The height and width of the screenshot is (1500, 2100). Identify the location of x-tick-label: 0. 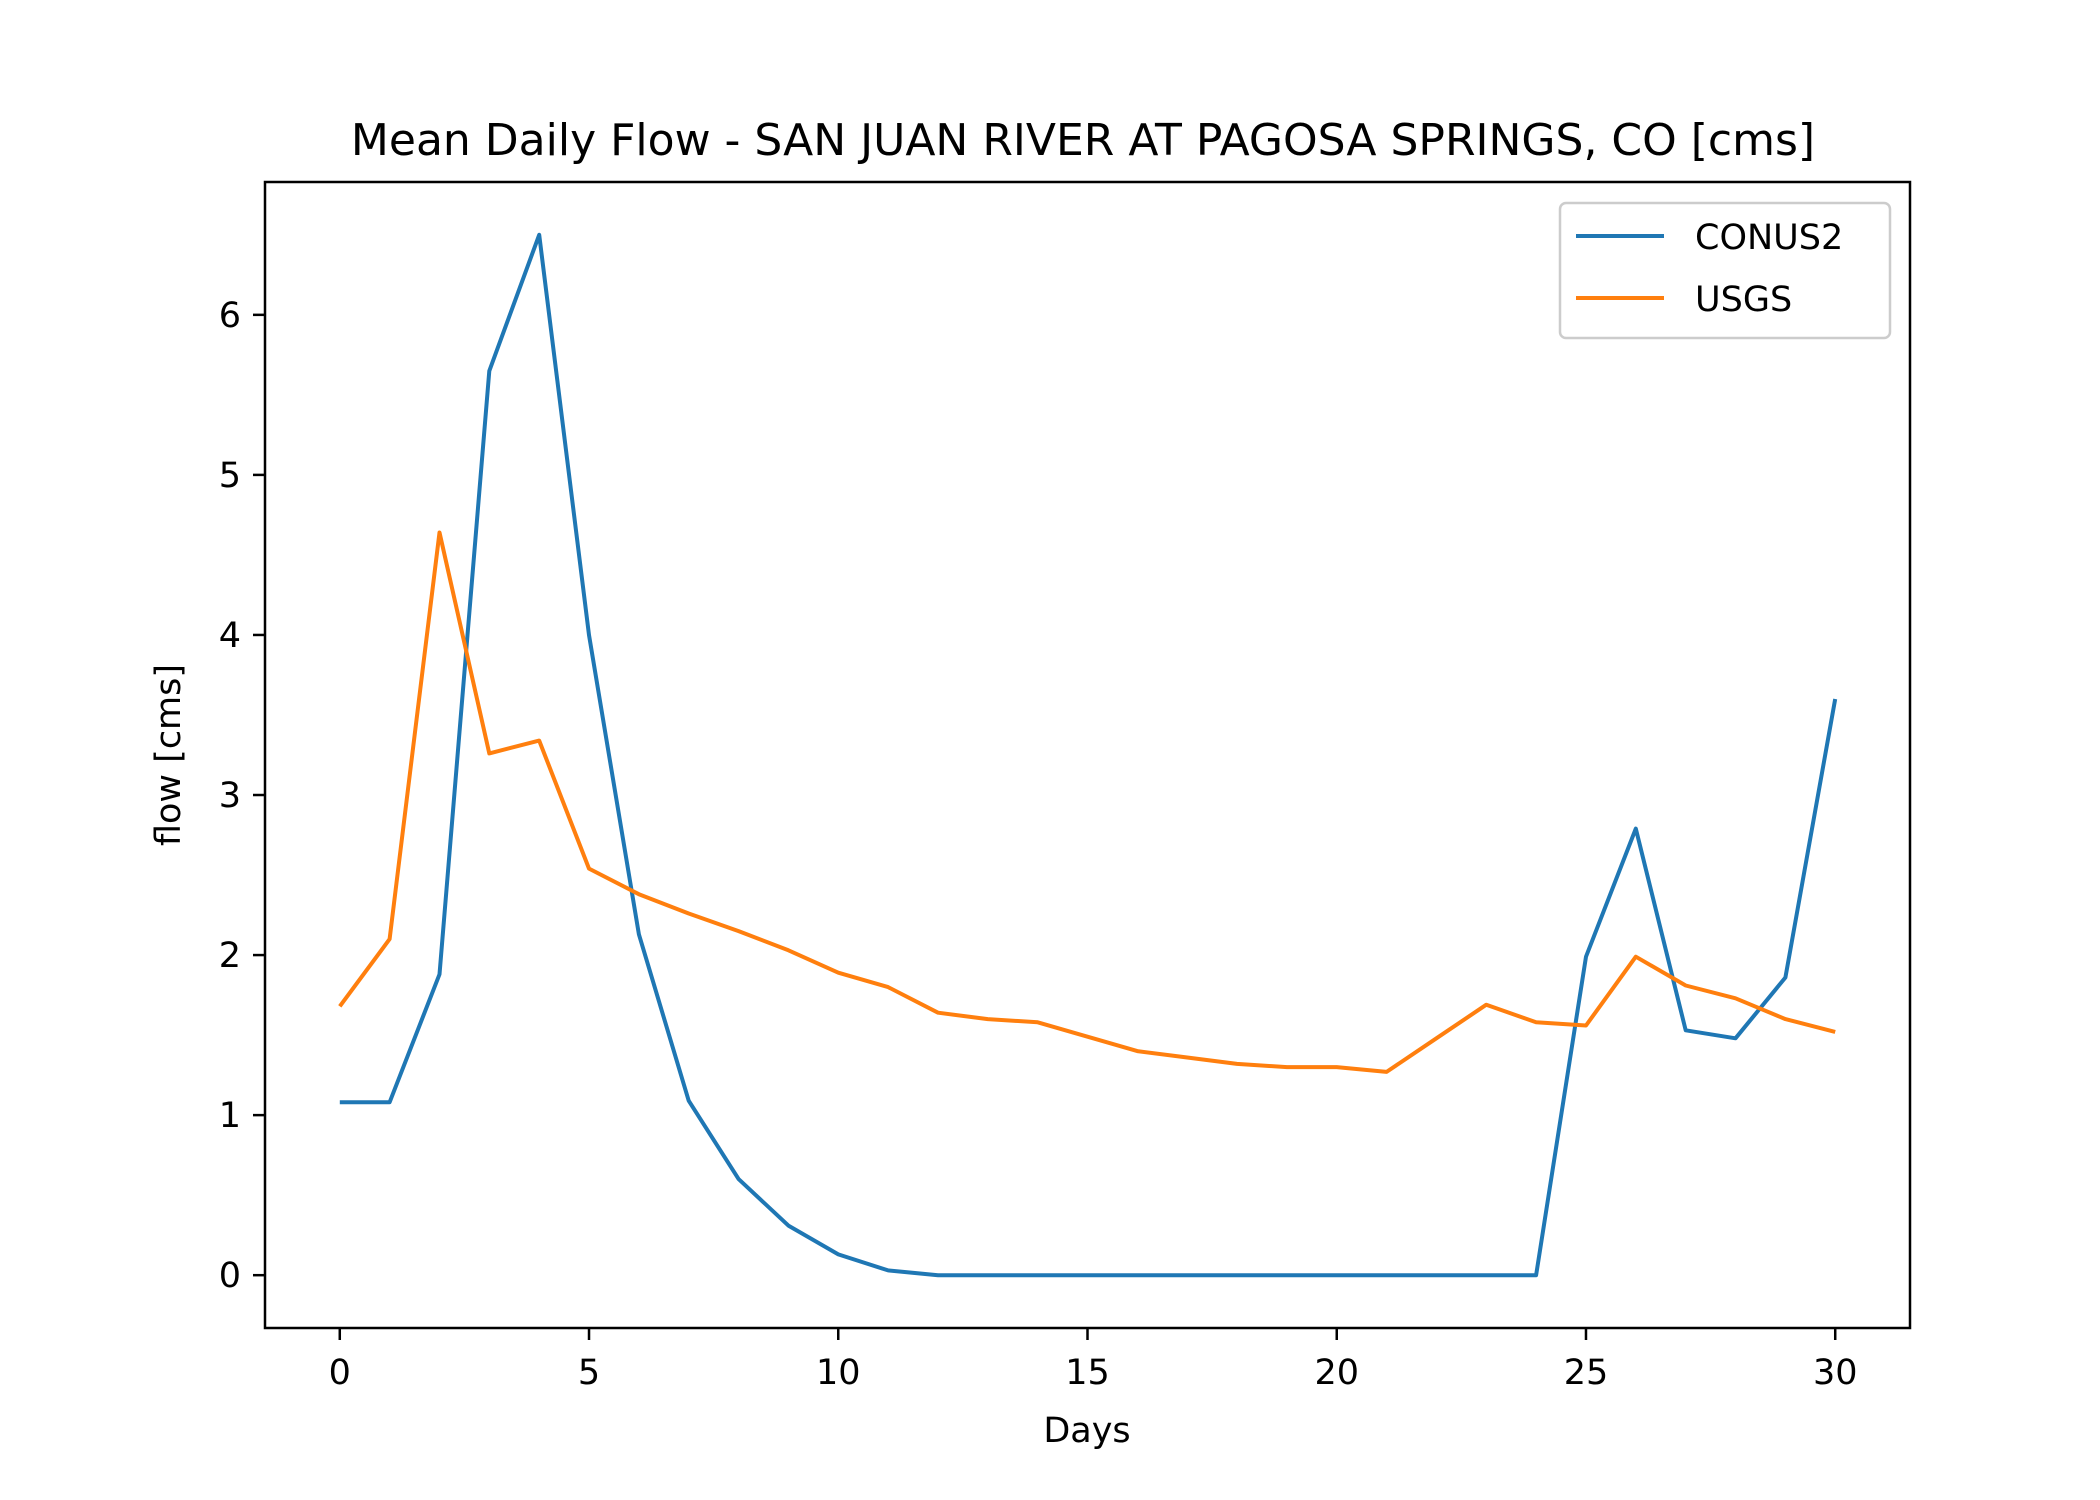
(340, 1373).